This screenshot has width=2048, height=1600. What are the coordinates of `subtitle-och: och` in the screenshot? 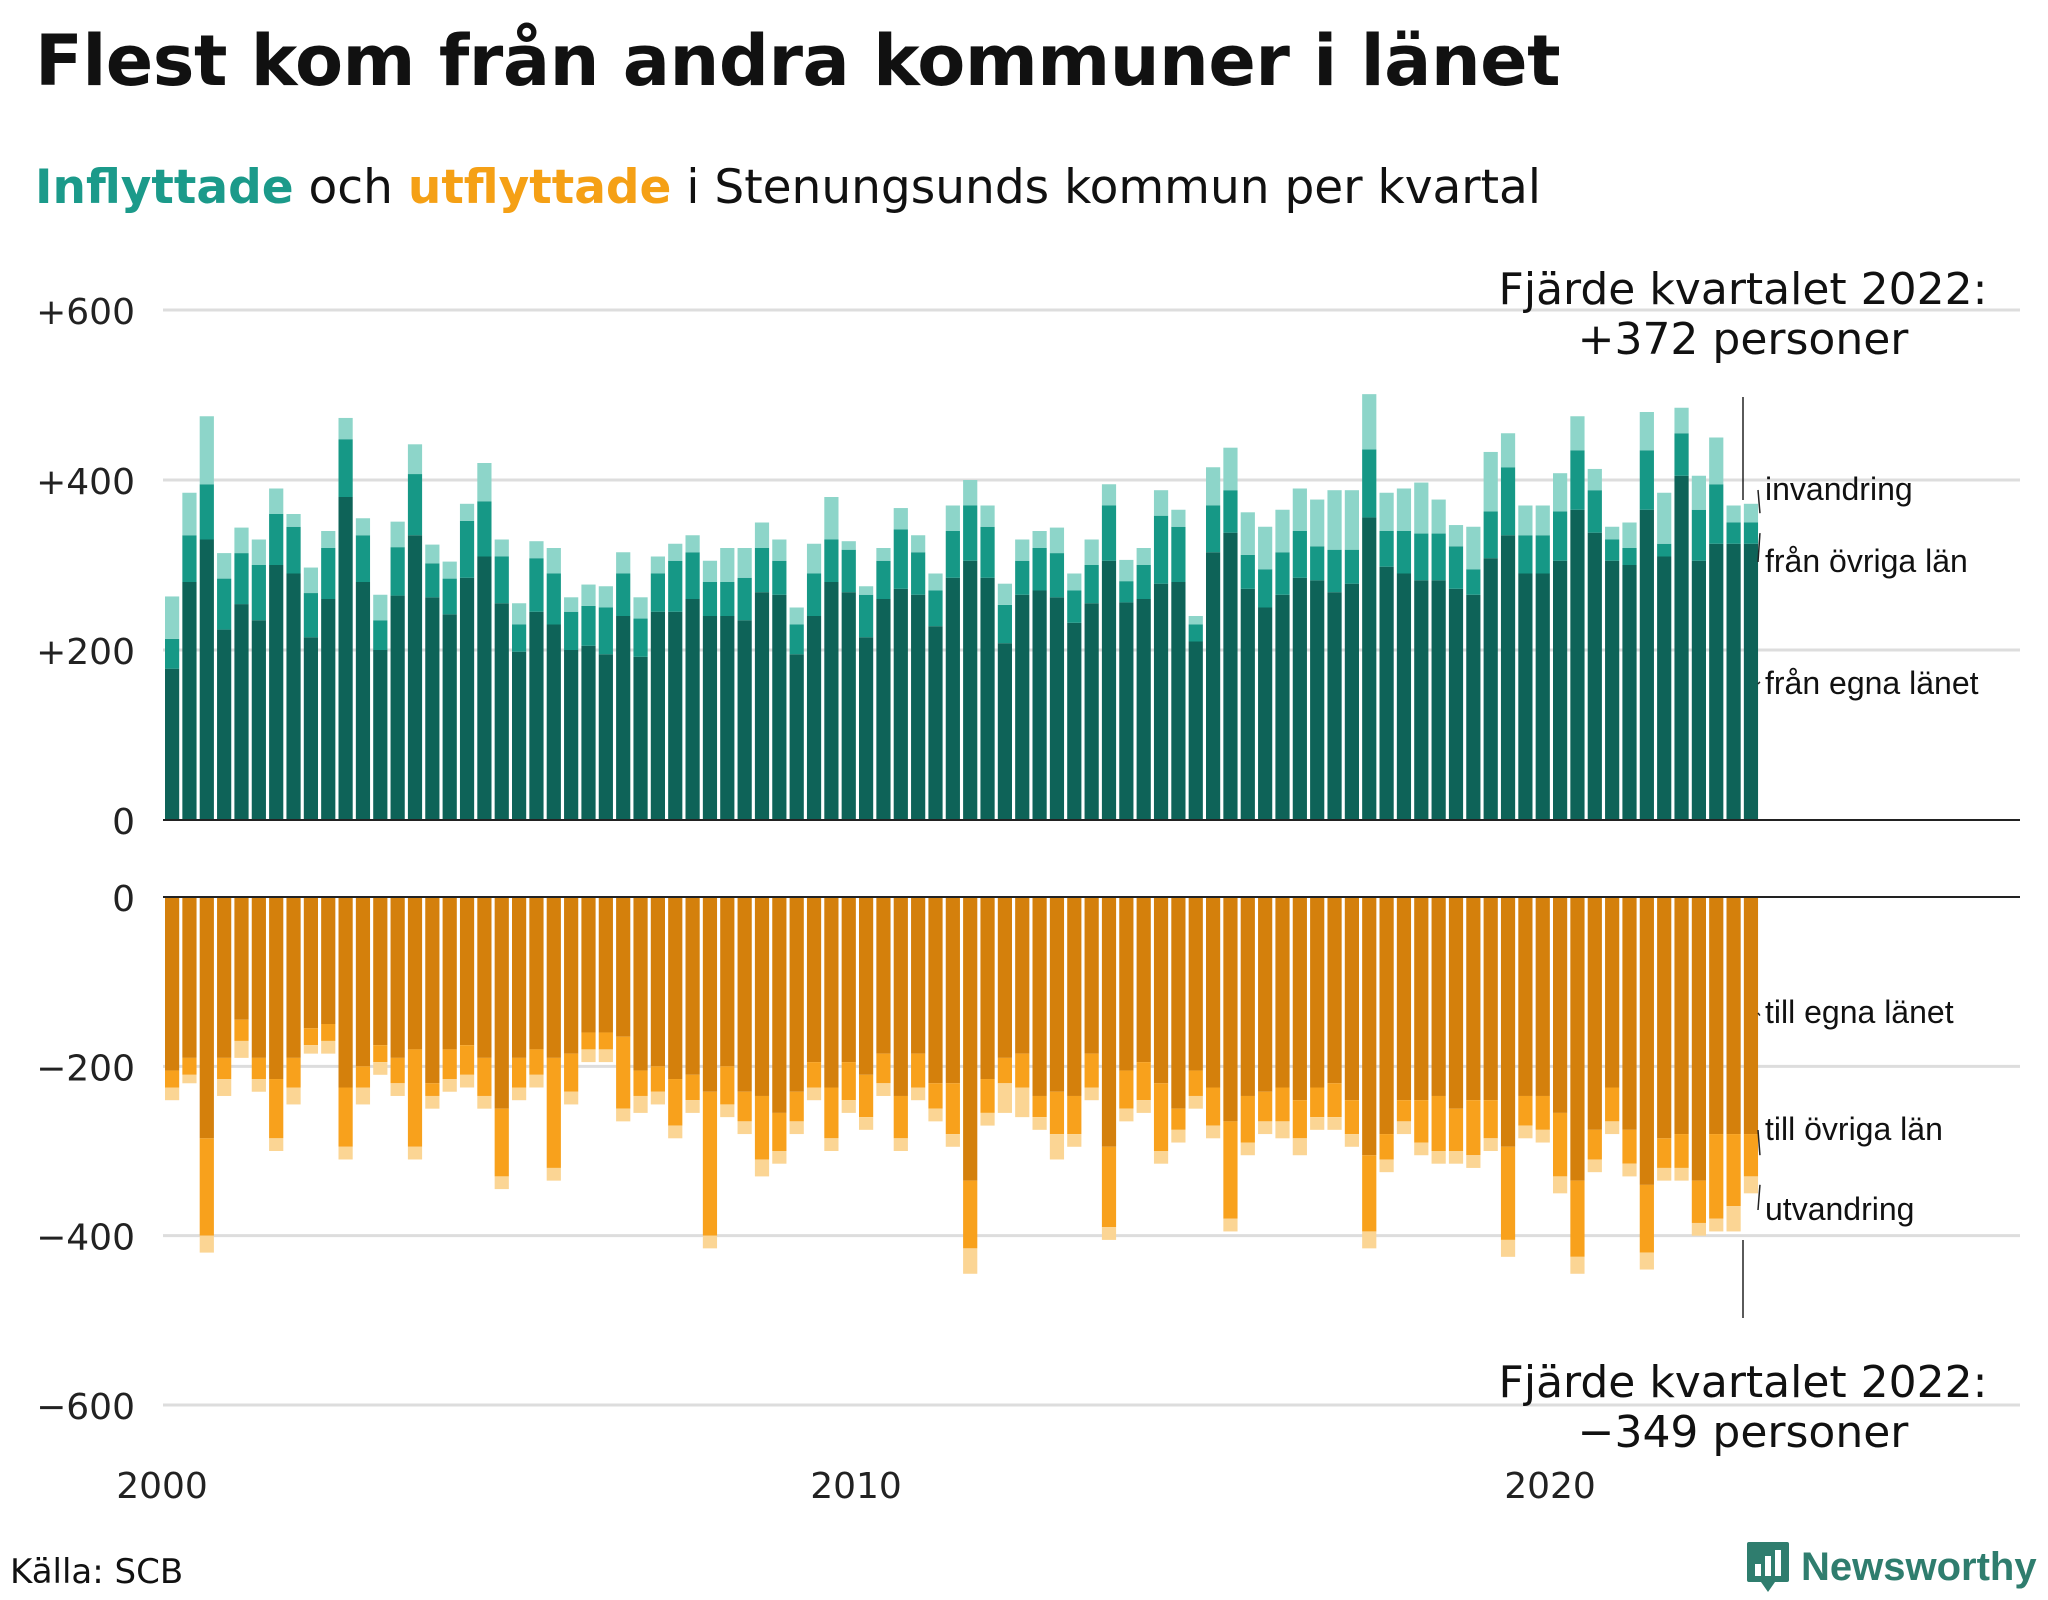 It's located at (350, 187).